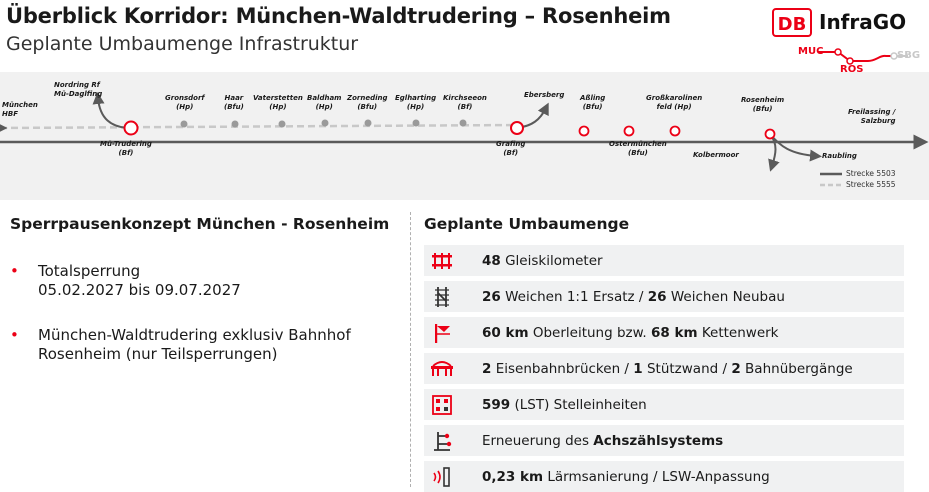  I want to click on page-subtitle: Geplante Umbaumenge Infrastruktur, so click(182, 44).